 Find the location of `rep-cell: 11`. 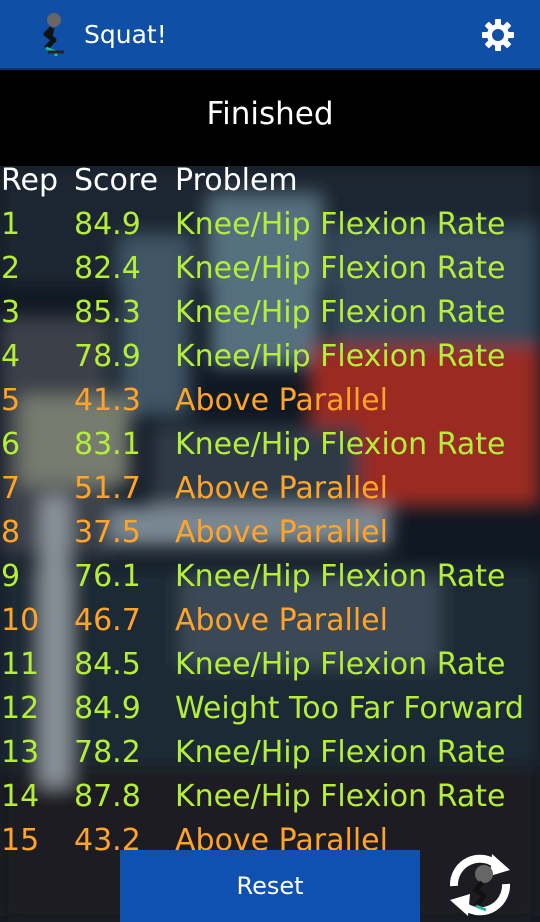

rep-cell: 11 is located at coordinates (20, 664).